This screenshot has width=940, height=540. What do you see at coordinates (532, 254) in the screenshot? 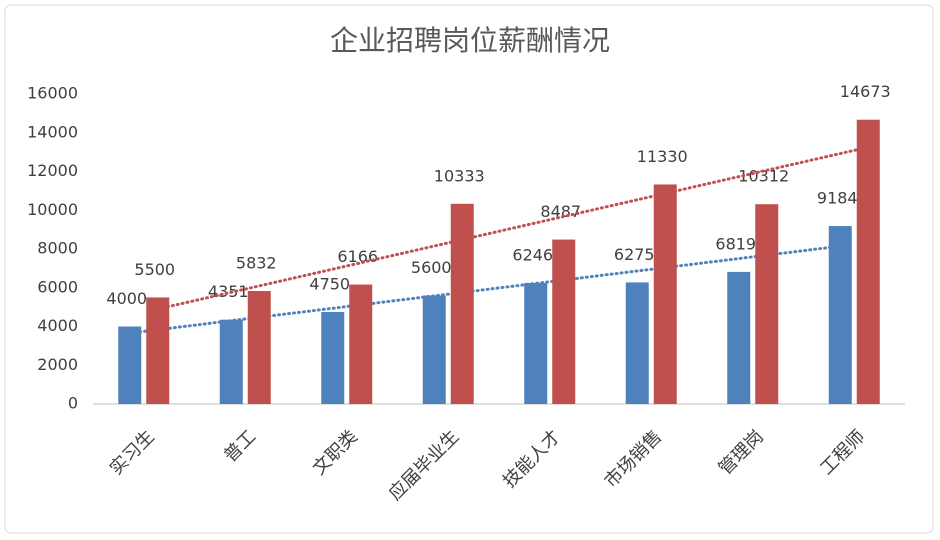
I see `value-label: 6246` at bounding box center [532, 254].